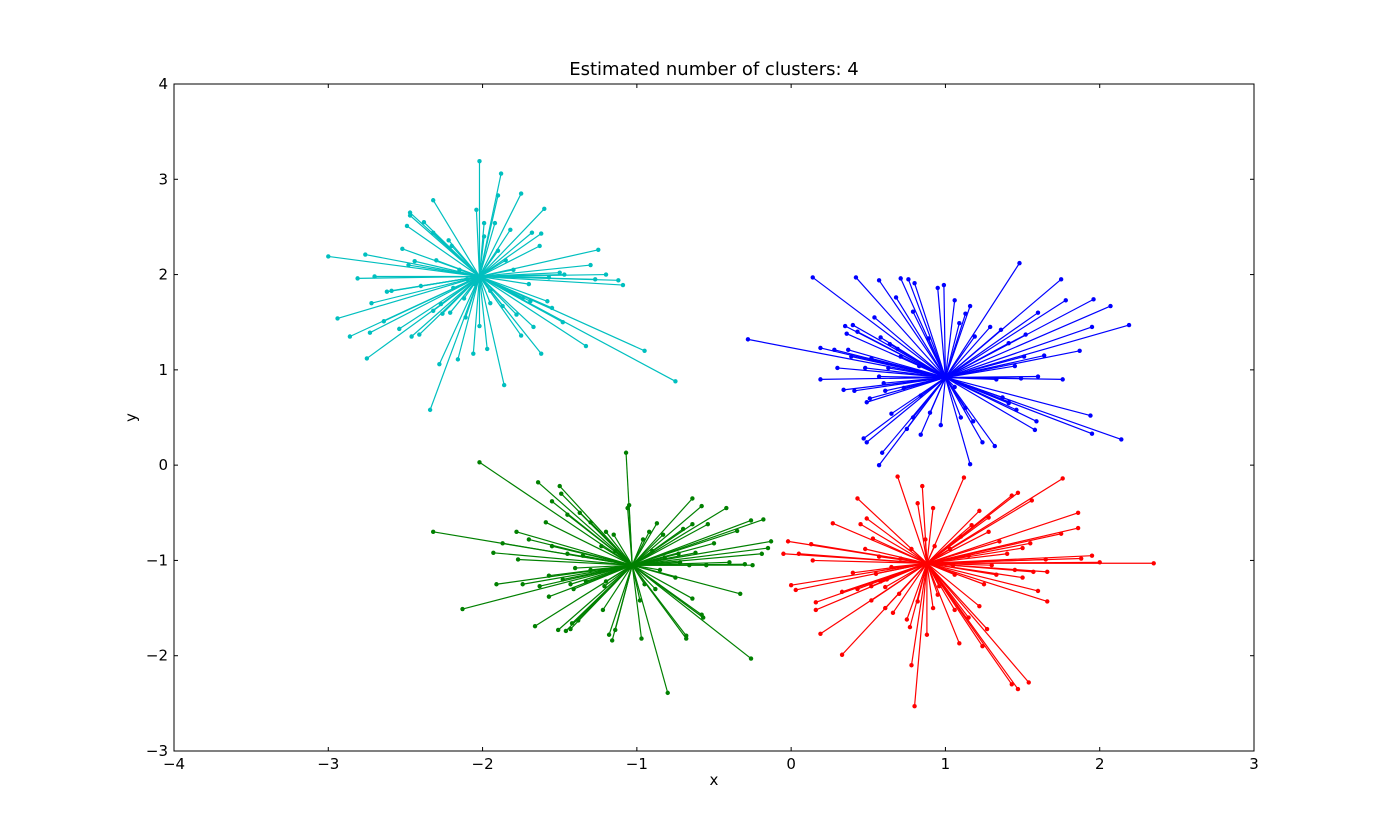 Image resolution: width=1393 pixels, height=835 pixels. What do you see at coordinates (946, 764) in the screenshot?
I see `x-tick-label: 1` at bounding box center [946, 764].